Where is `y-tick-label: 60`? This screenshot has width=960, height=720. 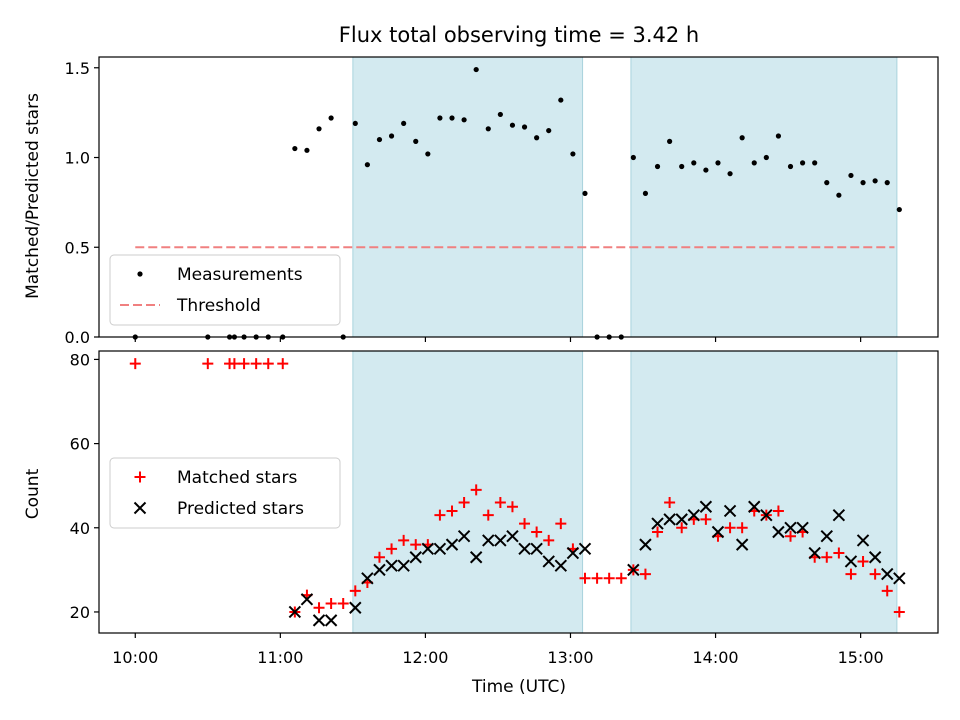
y-tick-label: 60 is located at coordinates (80, 444).